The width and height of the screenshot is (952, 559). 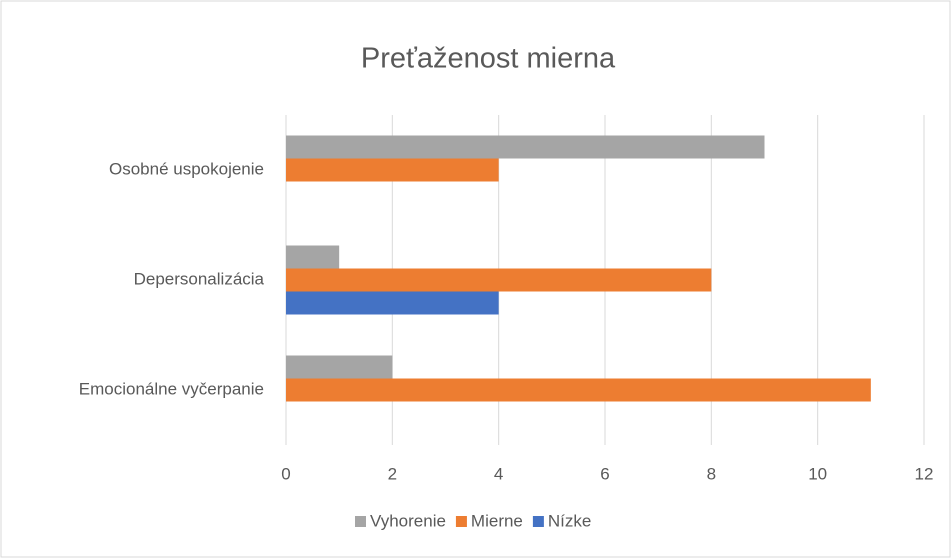 I want to click on legend-label: Mierne, so click(x=497, y=520).